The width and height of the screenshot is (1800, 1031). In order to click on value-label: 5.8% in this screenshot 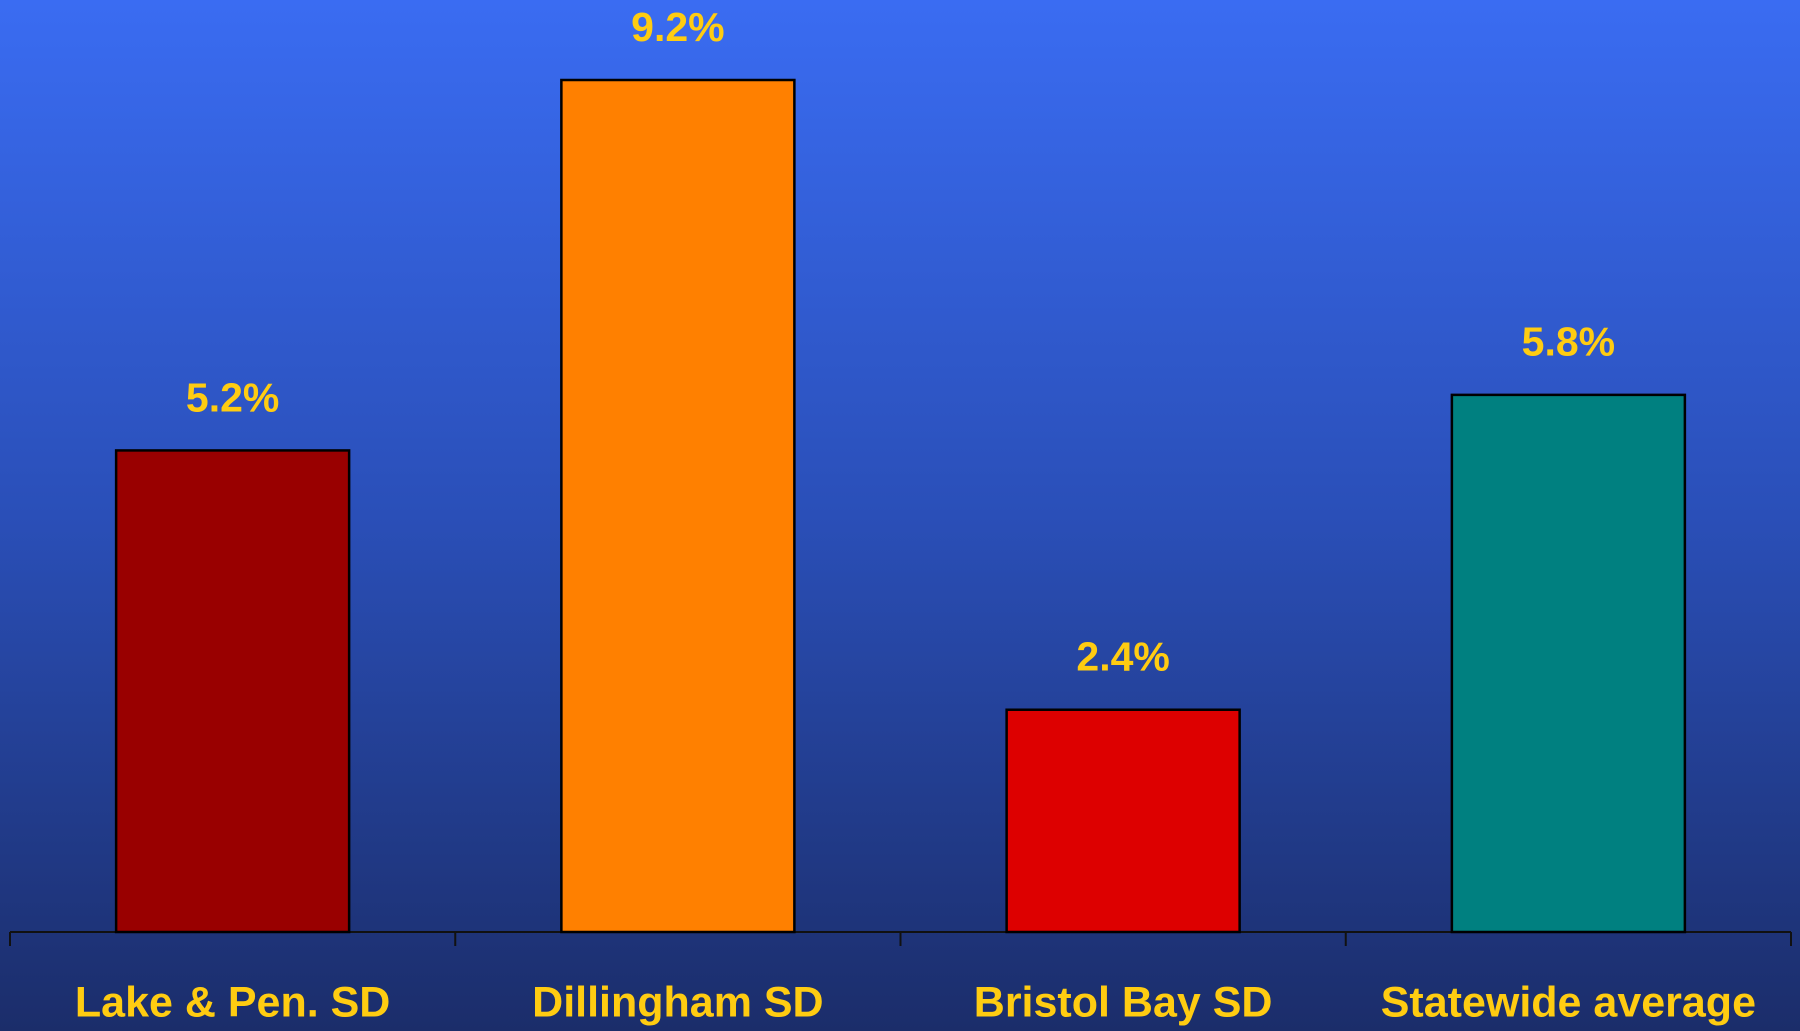, I will do `click(1568, 342)`.